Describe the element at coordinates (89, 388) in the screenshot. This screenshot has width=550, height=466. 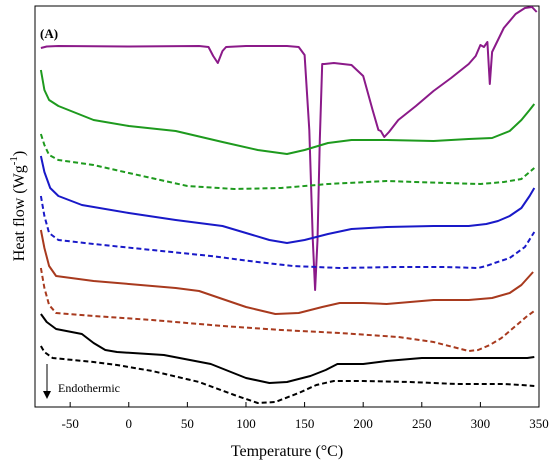
I see `endothermic-label: Endothermic` at that location.